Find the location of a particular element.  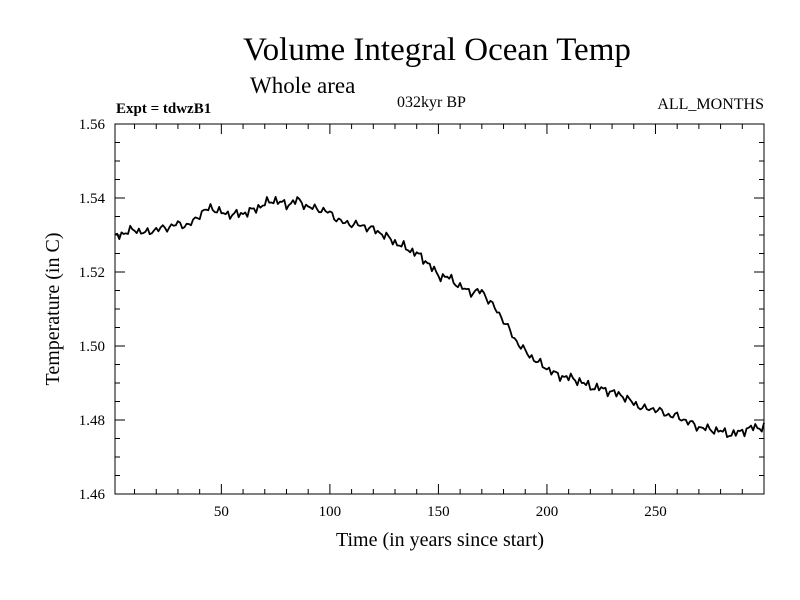

y-tick-label: 1.48 is located at coordinates (92, 421).